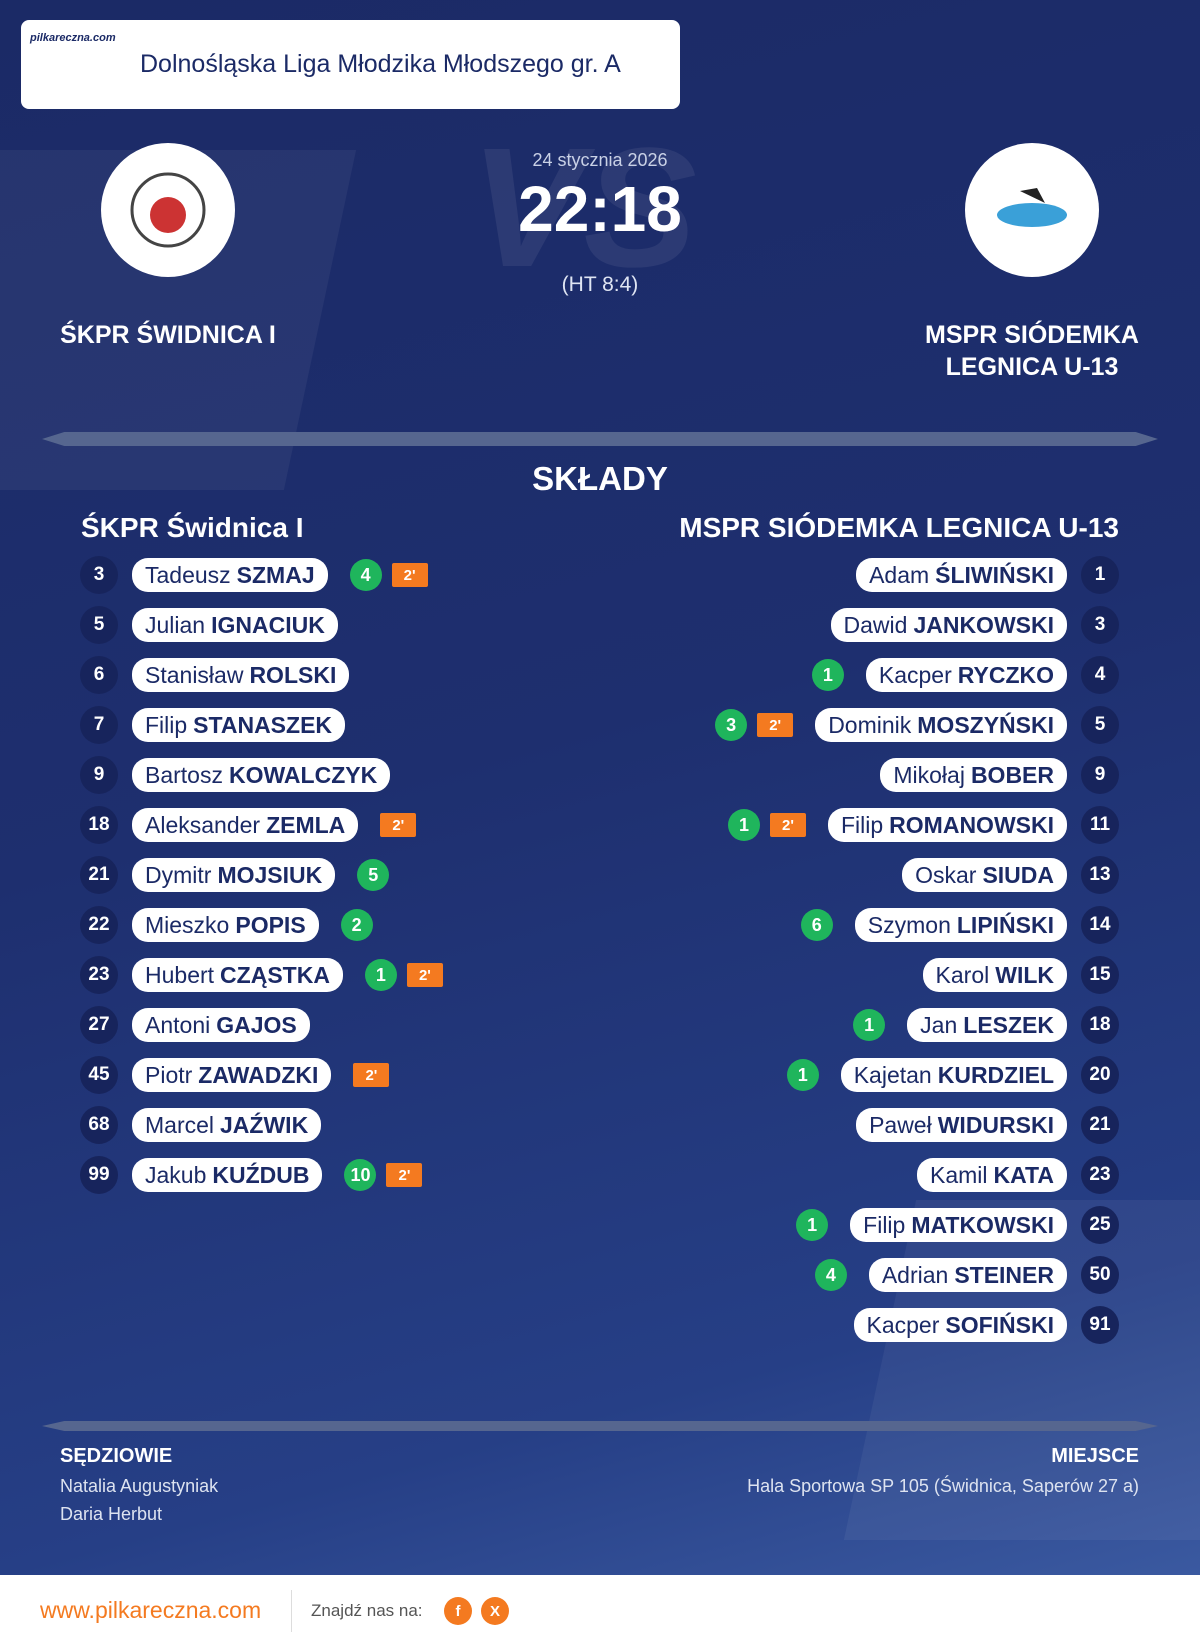 The height and width of the screenshot is (1646, 1200). Describe the element at coordinates (209, 625) in the screenshot. I see `player-row: 5 Julian IGNACIUK` at that location.